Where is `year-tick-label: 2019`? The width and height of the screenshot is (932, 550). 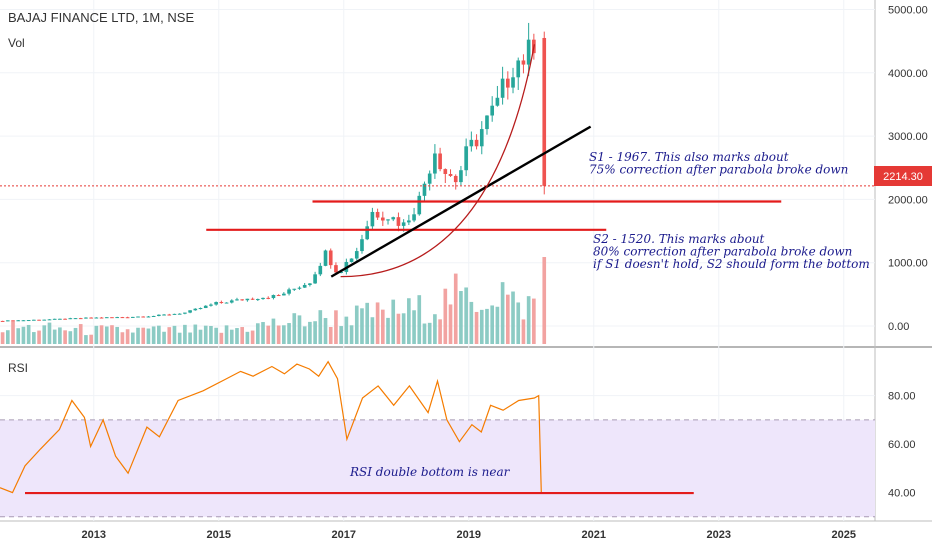 year-tick-label: 2019 is located at coordinates (469, 535).